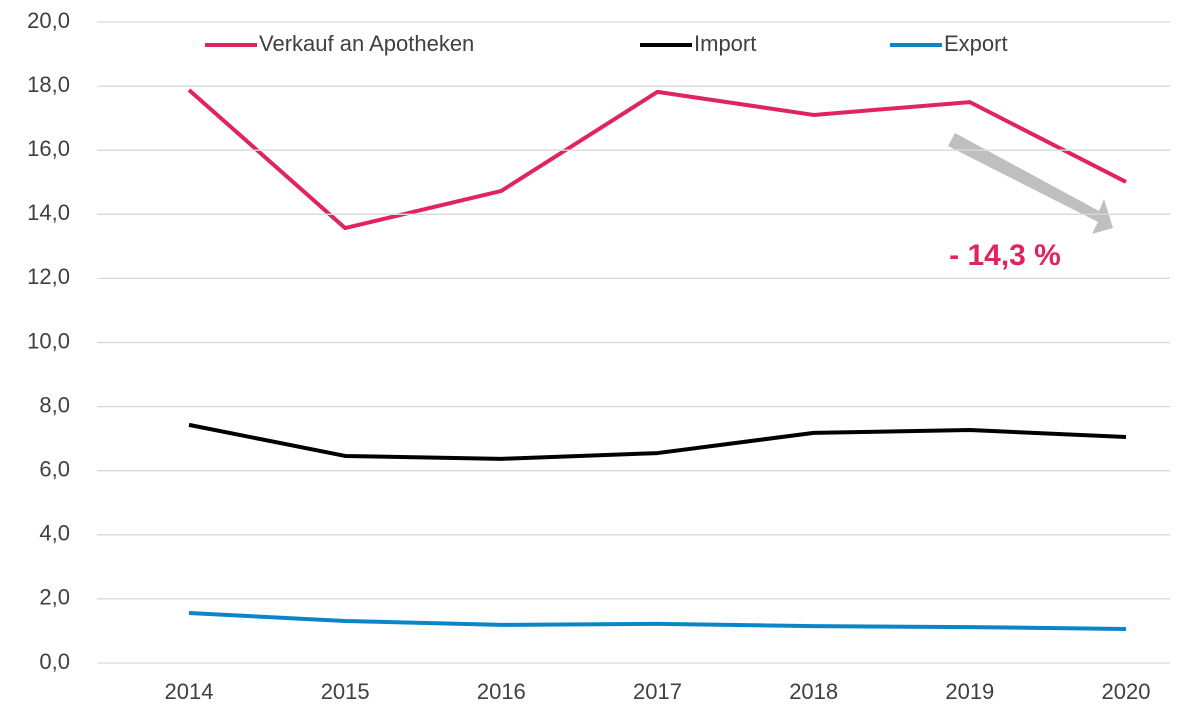 The image size is (1192, 713). Describe the element at coordinates (48, 148) in the screenshot. I see `y-tick-label: 16,0` at that location.